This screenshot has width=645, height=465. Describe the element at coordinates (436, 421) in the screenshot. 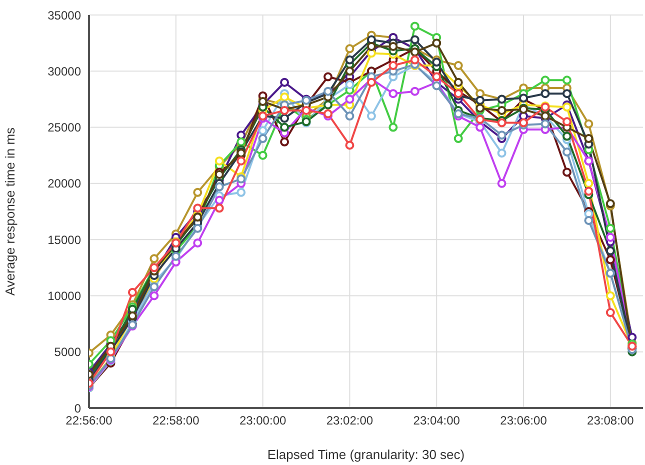

I see `x-tick-label: 23:04:00` at that location.